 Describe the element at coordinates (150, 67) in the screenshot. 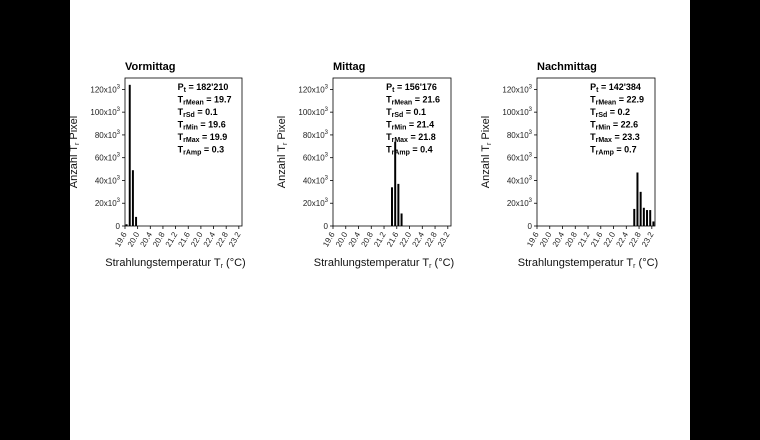

I see `chart-title: Vormittag` at that location.